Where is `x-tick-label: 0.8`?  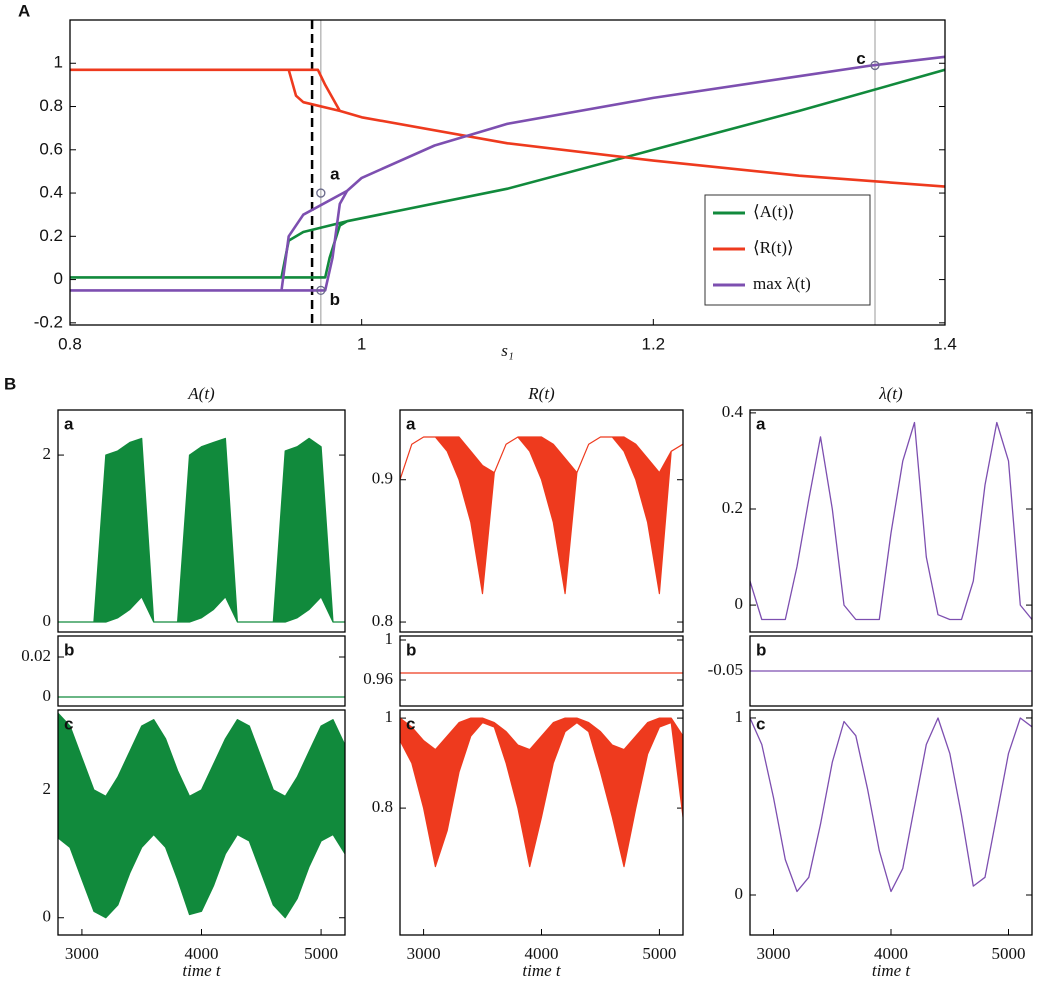
x-tick-label: 0.8 is located at coordinates (70, 343).